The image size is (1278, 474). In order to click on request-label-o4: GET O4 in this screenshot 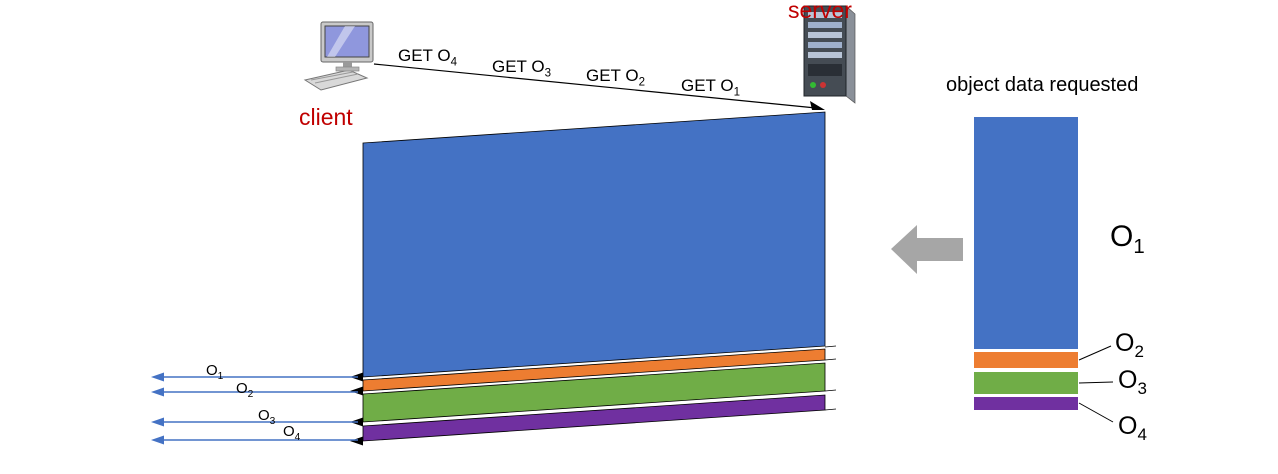, I will do `click(428, 57)`.